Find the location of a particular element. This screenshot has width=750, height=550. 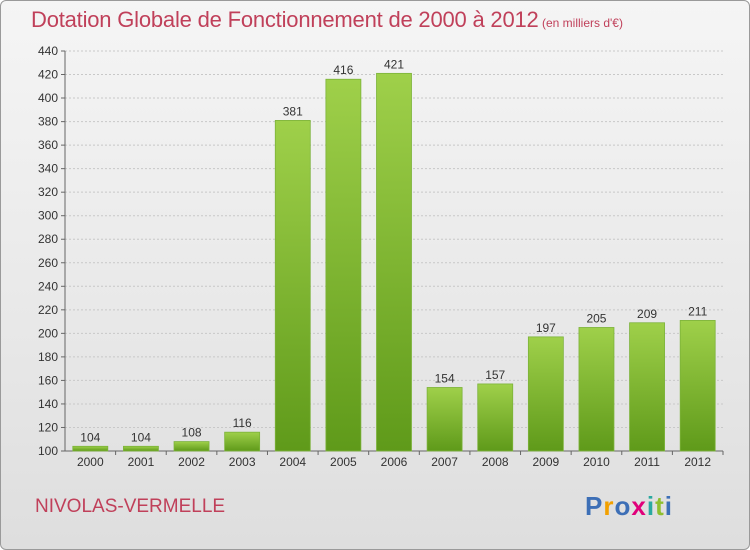

logo-letter: o is located at coordinates (623, 506).